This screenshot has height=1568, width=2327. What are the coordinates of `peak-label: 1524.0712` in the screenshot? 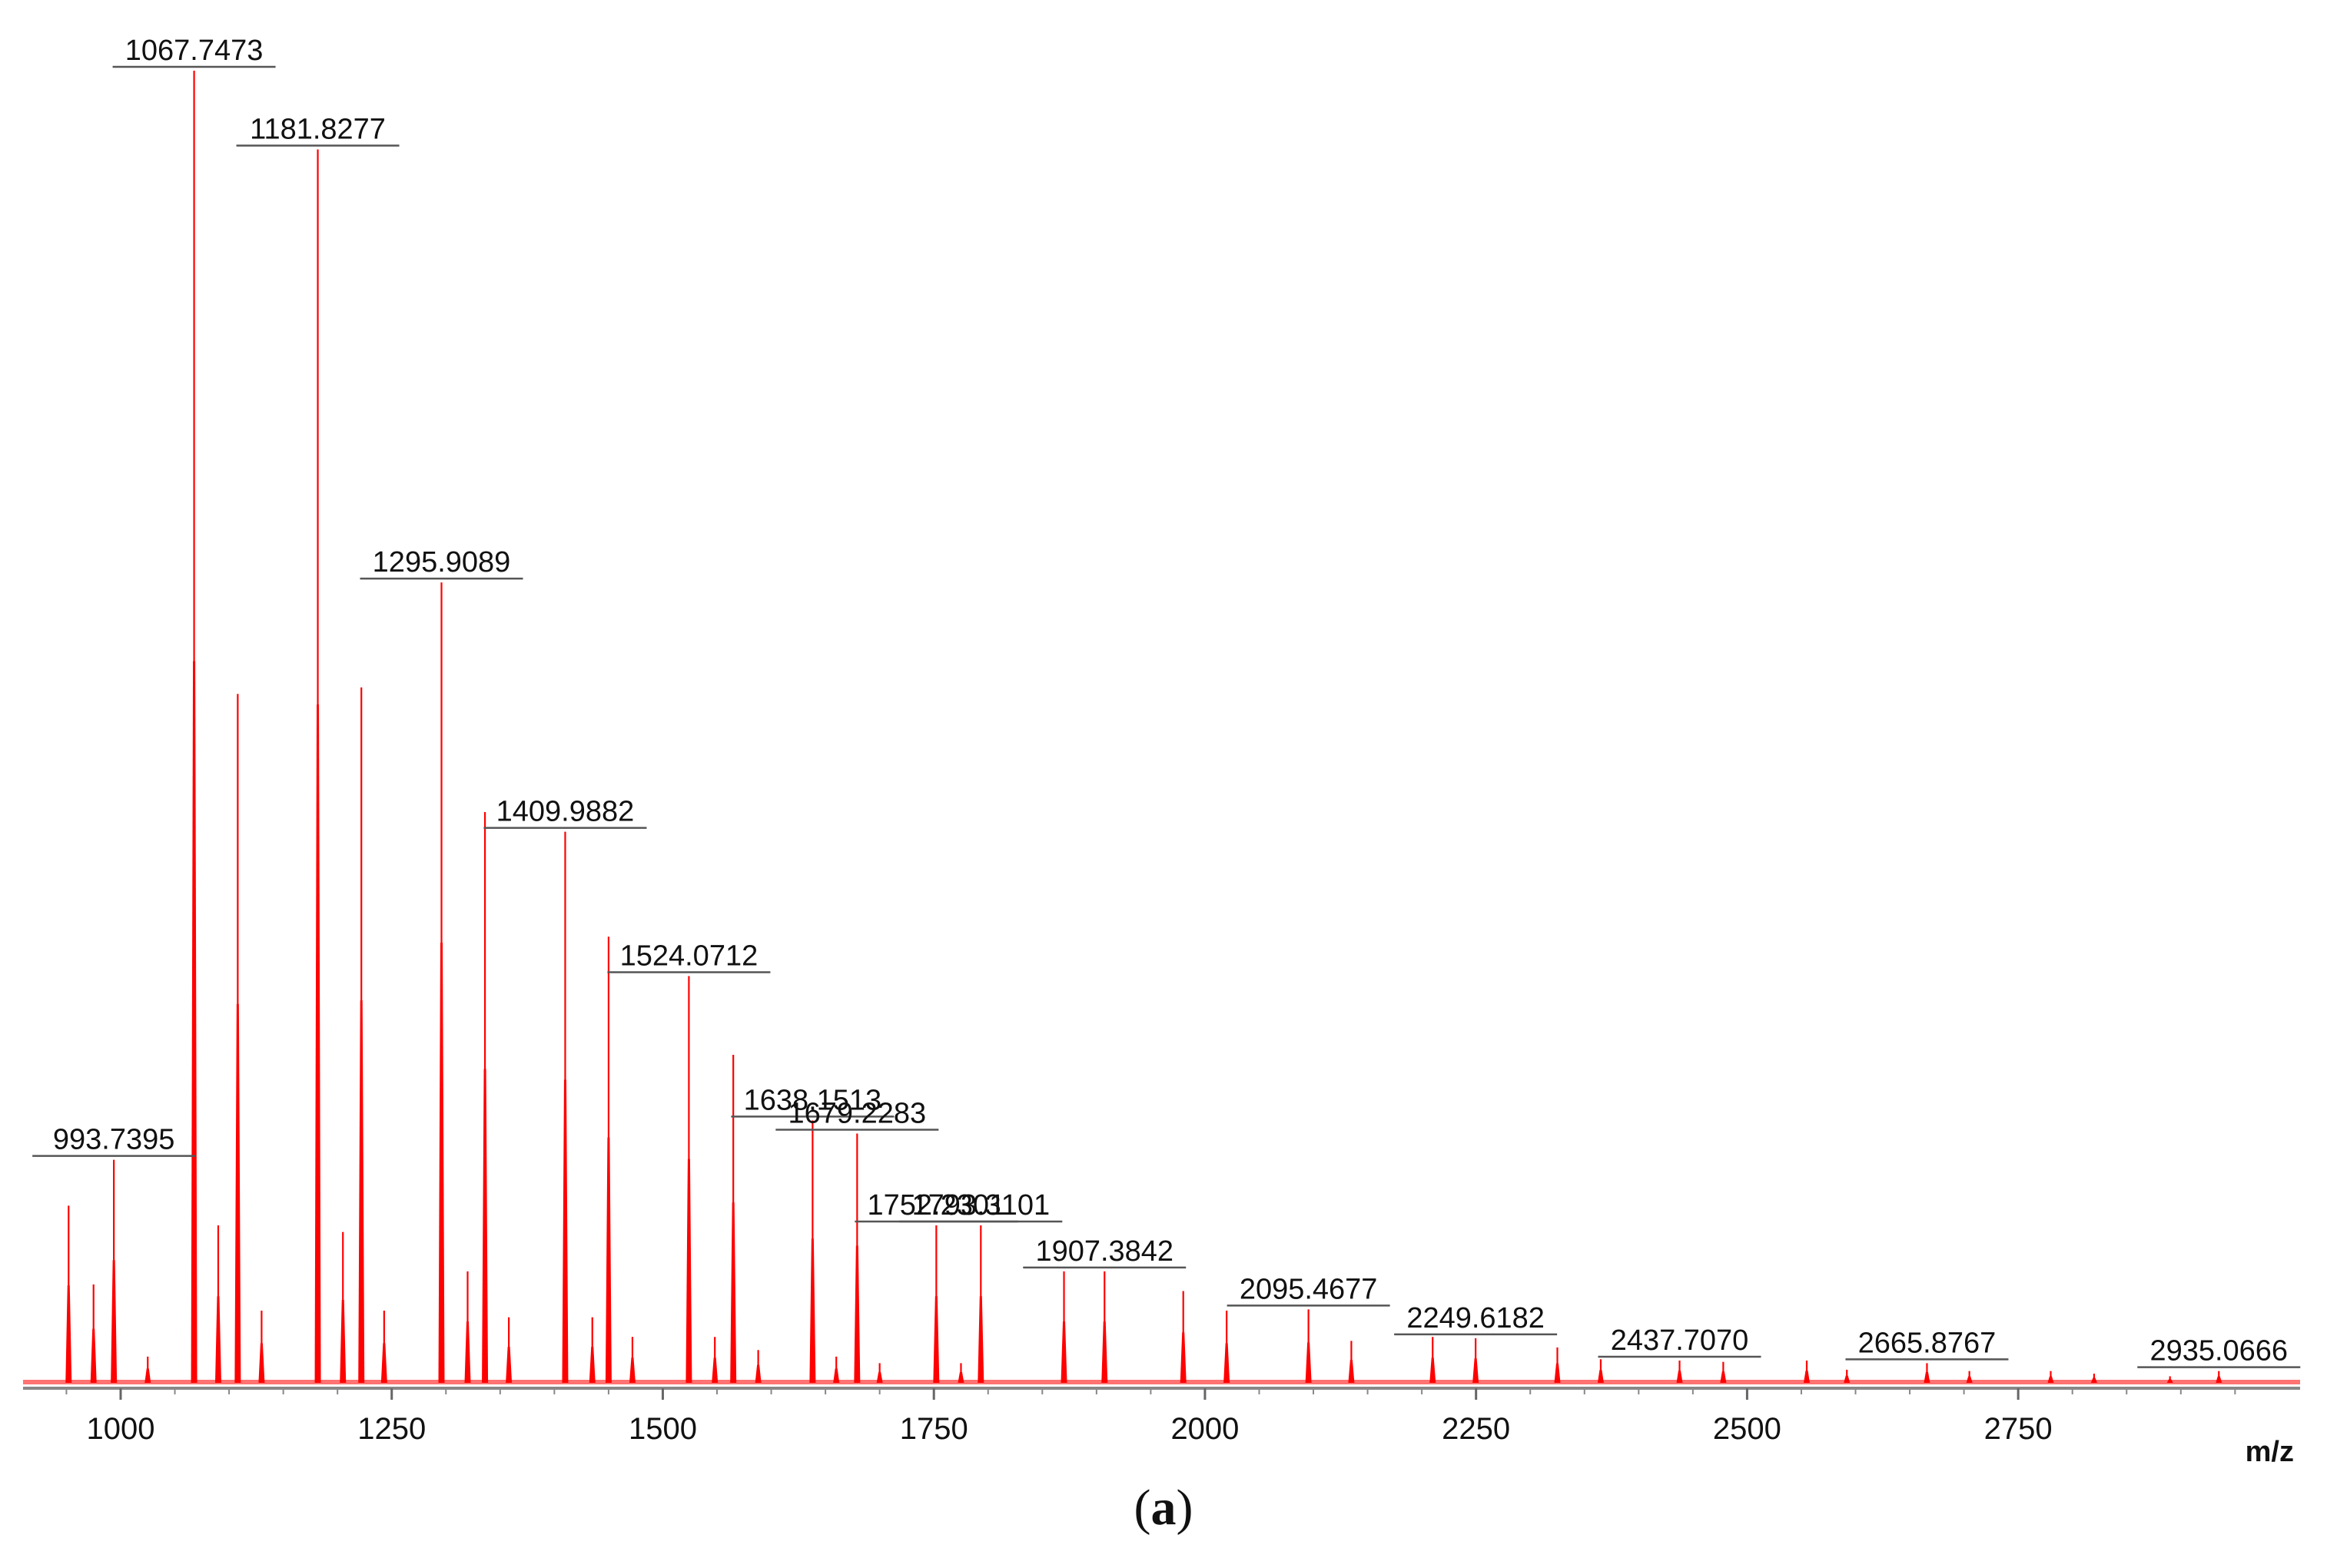 It's located at (689, 956).